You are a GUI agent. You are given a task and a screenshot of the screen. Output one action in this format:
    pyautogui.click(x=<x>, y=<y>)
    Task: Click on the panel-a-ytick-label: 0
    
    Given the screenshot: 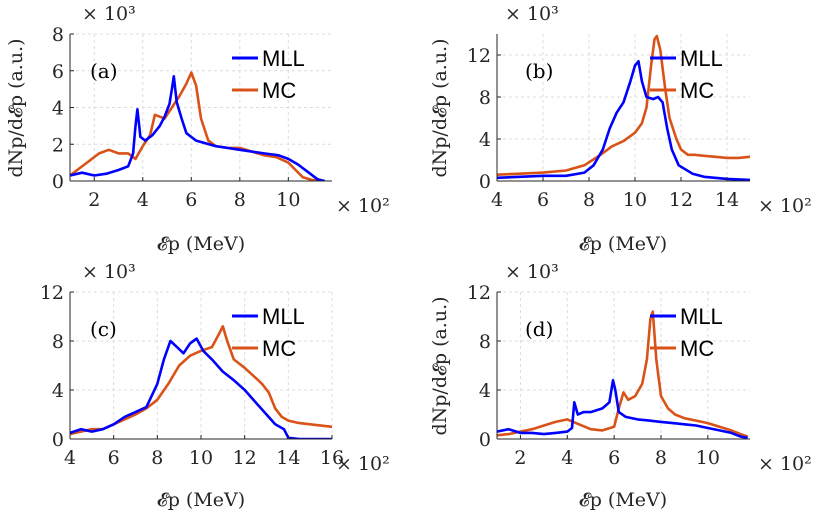 What is the action you would take?
    pyautogui.click(x=58, y=182)
    